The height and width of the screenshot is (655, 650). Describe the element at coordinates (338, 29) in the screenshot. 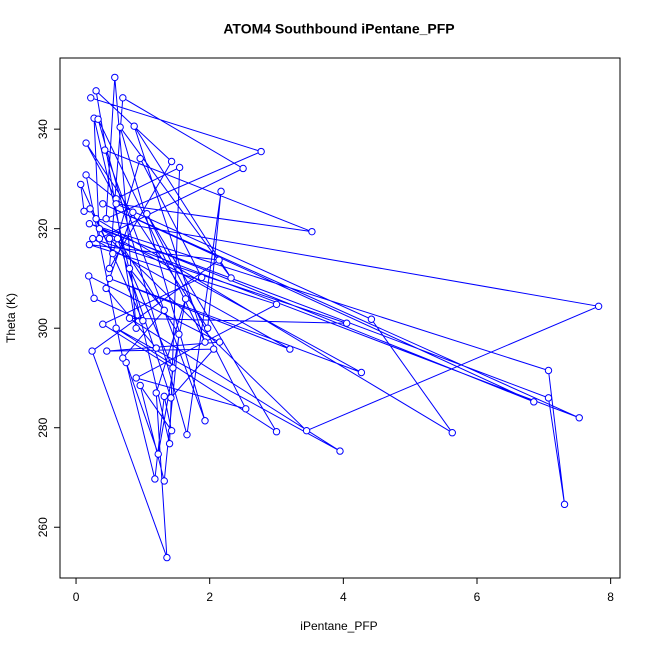

I see `chart-title: ATOM4 Southbound iPentane_PFP` at that location.